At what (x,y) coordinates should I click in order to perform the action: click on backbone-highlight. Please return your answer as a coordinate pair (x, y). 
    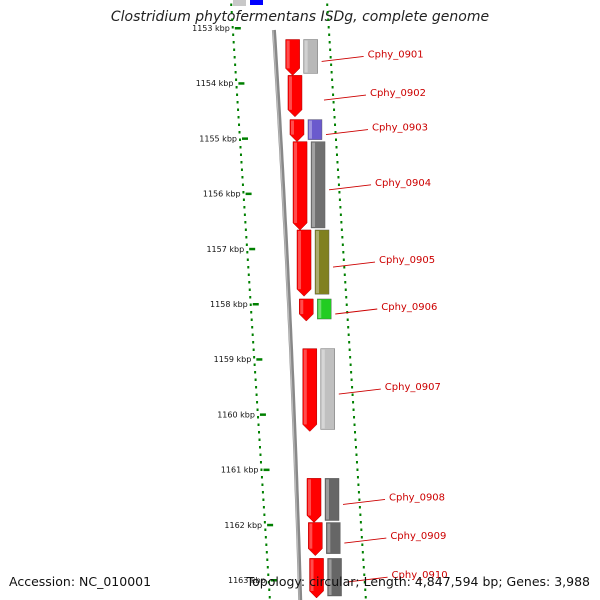
    Looking at the image, I should click on (286, 314).